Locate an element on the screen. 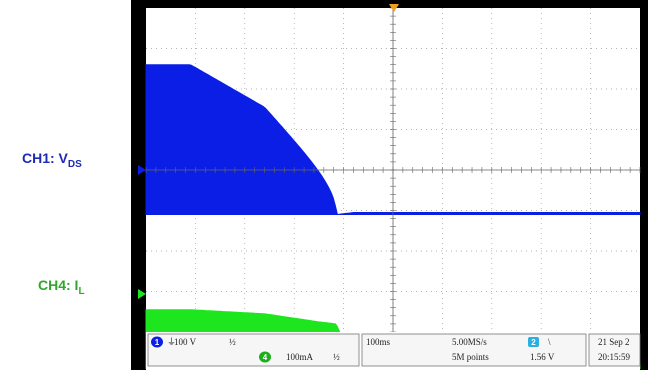 This screenshot has height=370, width=648. date-time-readout: 21 Sep 2 20:15:59 is located at coordinates (614, 350).